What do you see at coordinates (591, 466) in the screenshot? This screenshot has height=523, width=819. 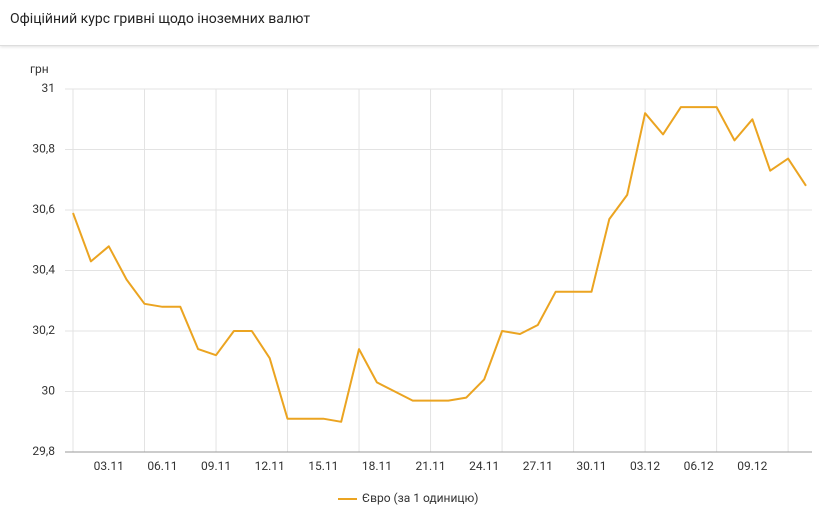 I see `x-tick-label: 30.11` at bounding box center [591, 466].